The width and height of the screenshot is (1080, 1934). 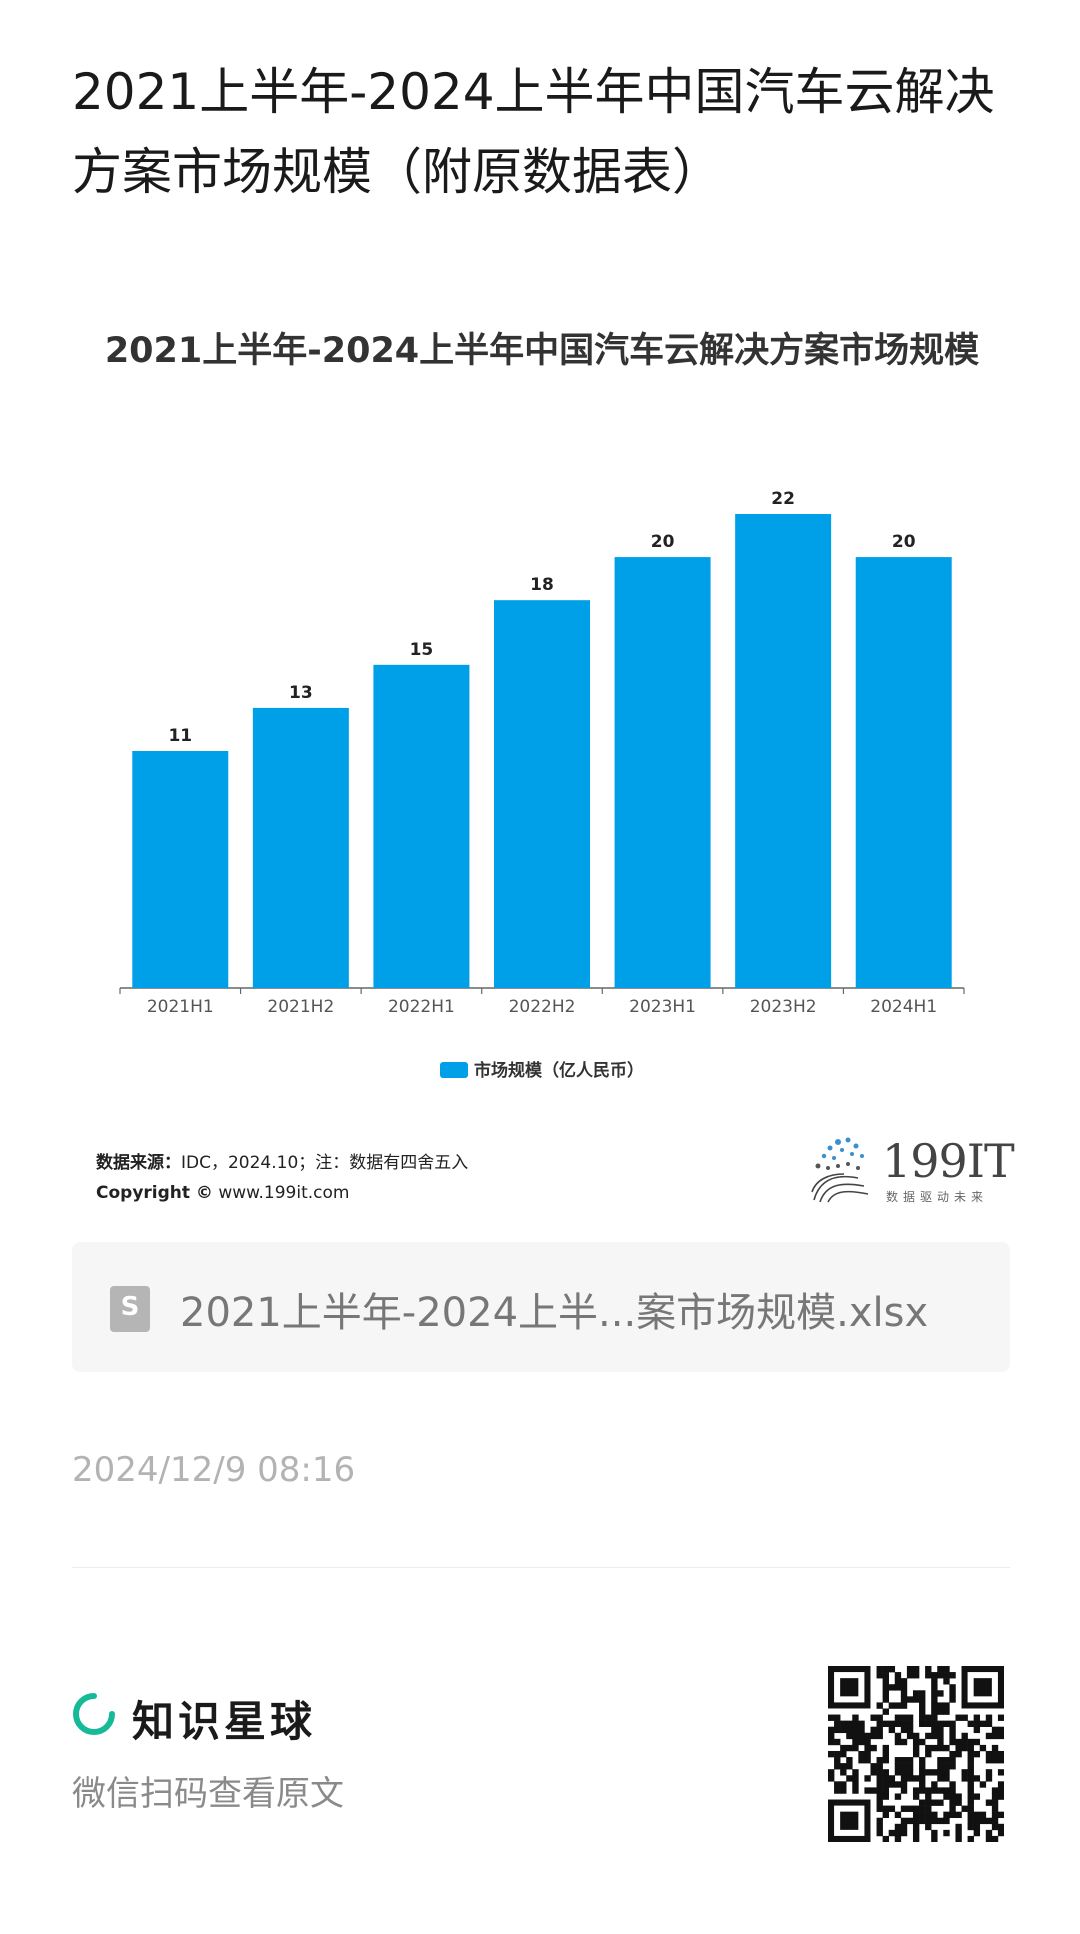 What do you see at coordinates (542, 1007) in the screenshot?
I see `x-tick-label-2022H2: 2022H2` at bounding box center [542, 1007].